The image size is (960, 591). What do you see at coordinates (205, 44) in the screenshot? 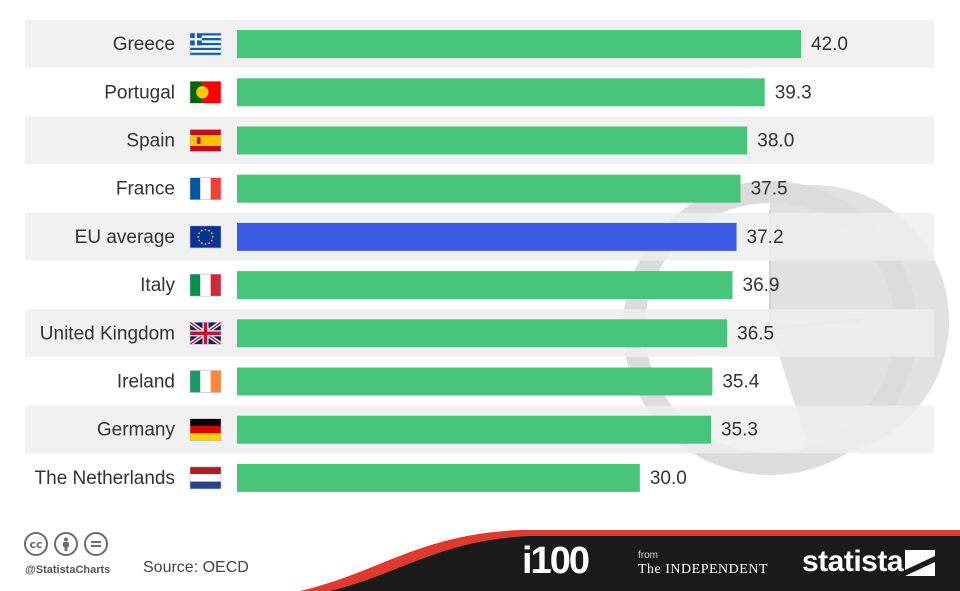
I see `greece-flag-icon` at bounding box center [205, 44].